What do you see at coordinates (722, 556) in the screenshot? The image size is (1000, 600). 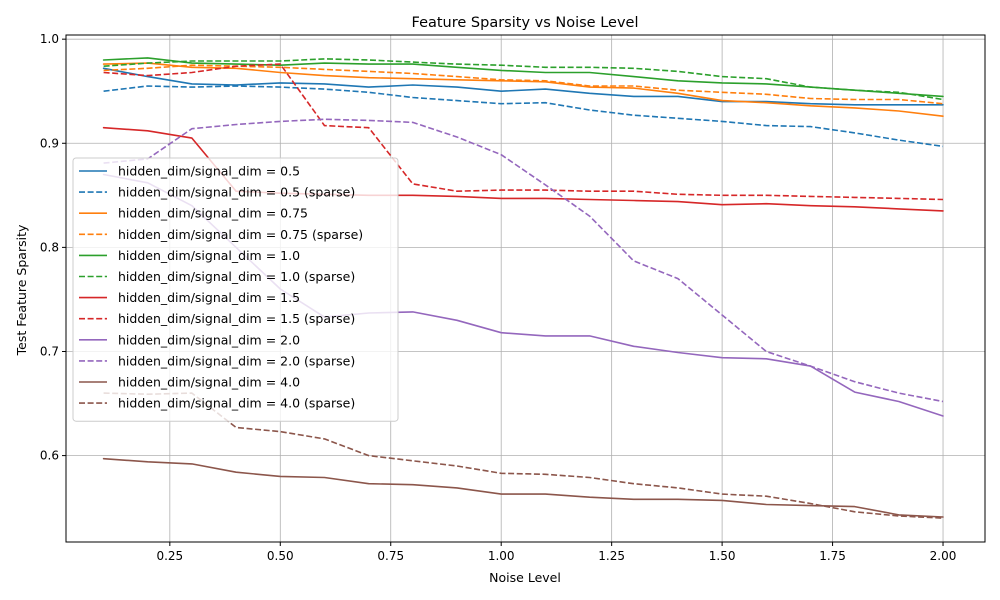 I see `x-tick-label: 1.50` at bounding box center [722, 556].